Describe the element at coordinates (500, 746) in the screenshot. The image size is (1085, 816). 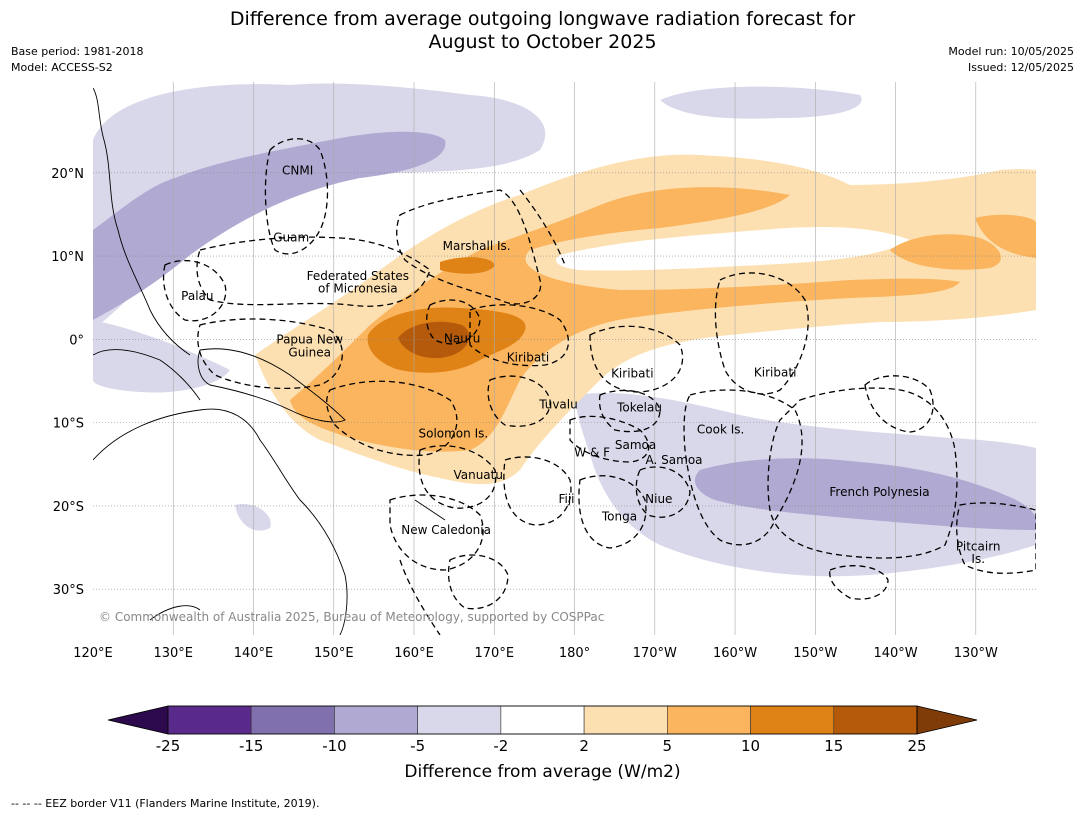
I see `colorbar-tick-label: -2` at that location.